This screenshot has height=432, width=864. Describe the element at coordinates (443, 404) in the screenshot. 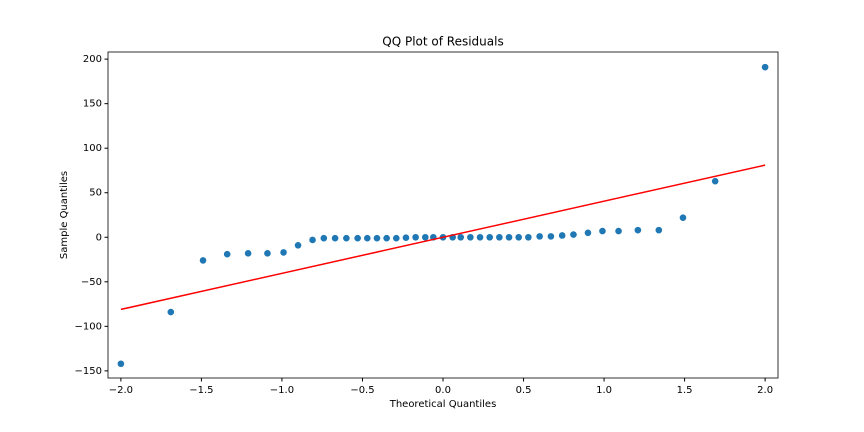

I see `x-axis-label: Theoretical Quantiles` at that location.